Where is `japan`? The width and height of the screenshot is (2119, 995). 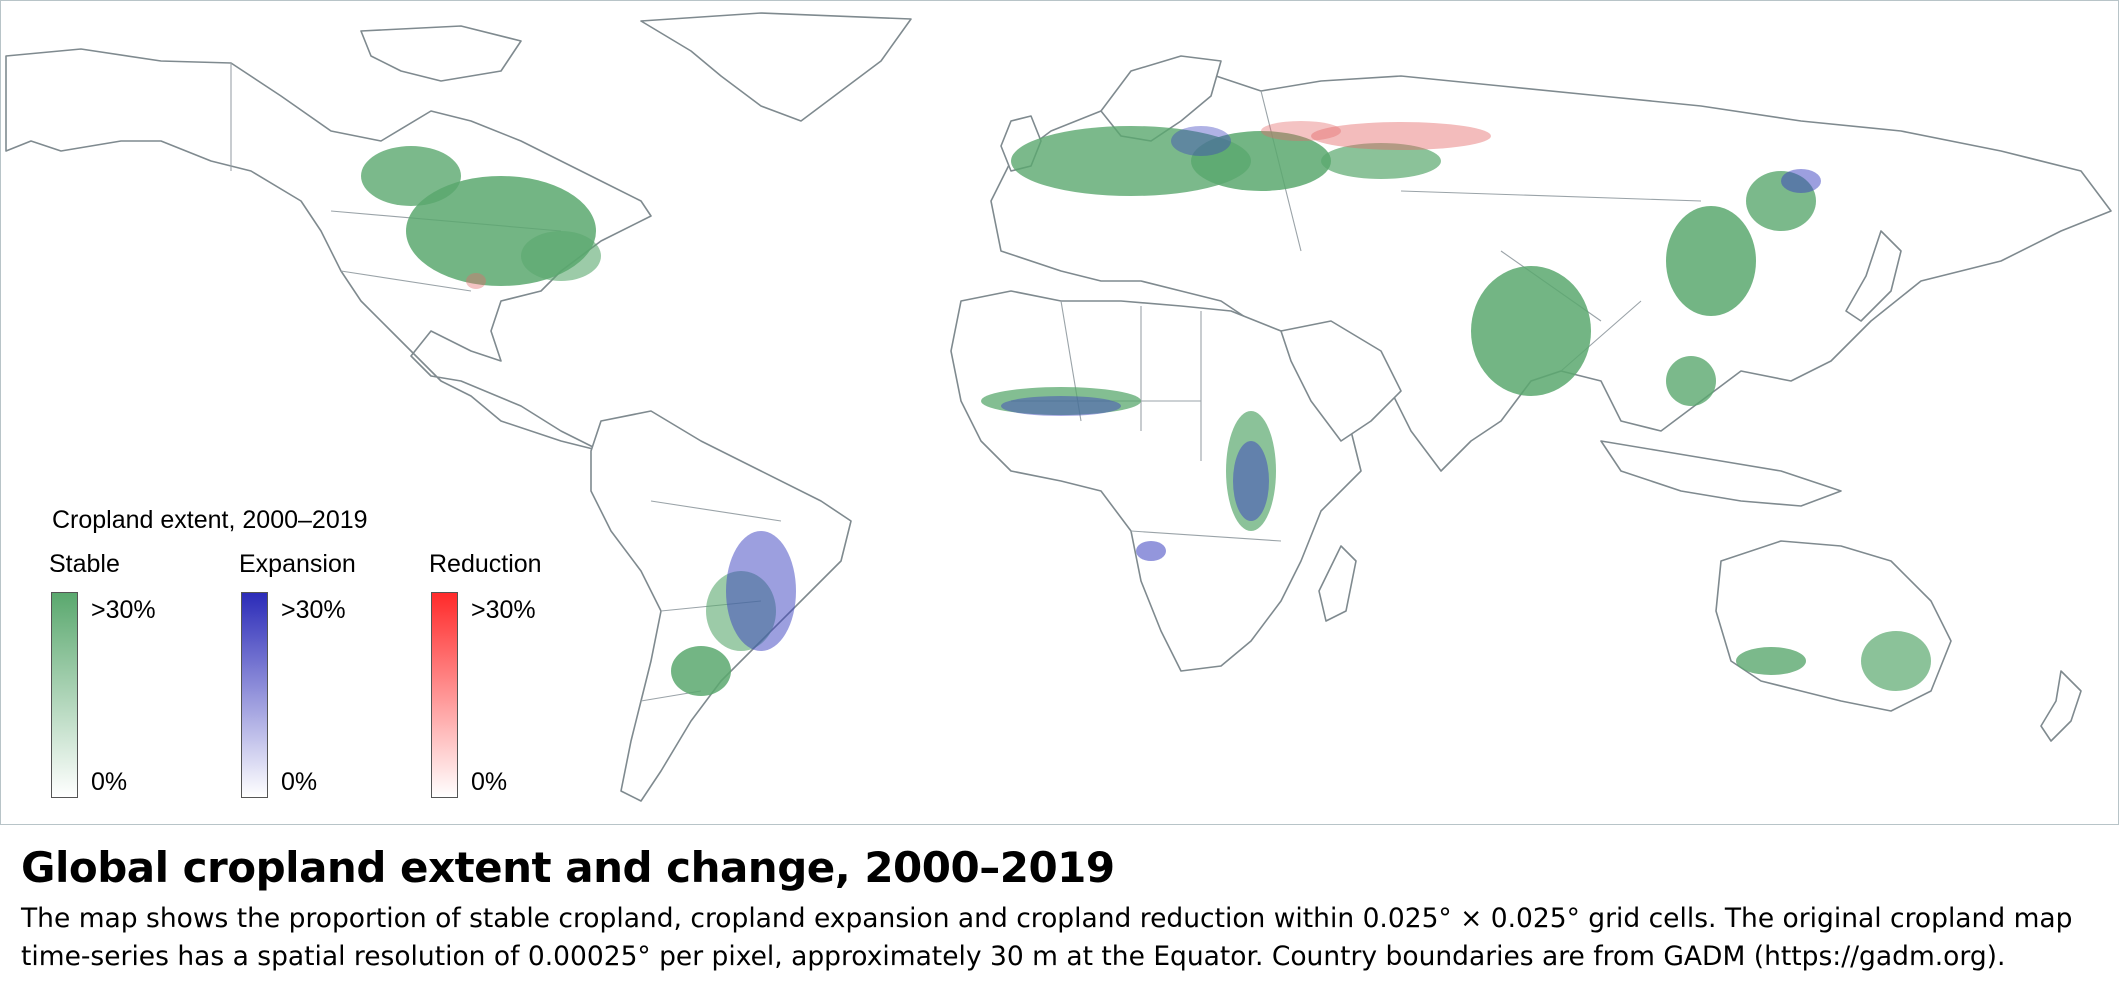 japan is located at coordinates (1873, 276).